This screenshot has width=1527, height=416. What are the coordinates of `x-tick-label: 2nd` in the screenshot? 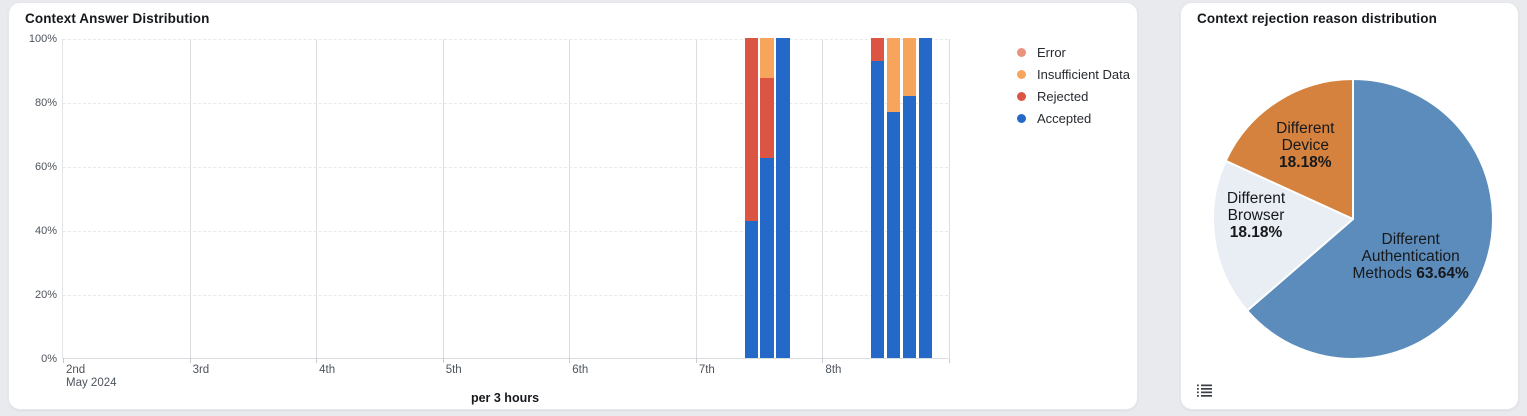 It's located at (76, 370).